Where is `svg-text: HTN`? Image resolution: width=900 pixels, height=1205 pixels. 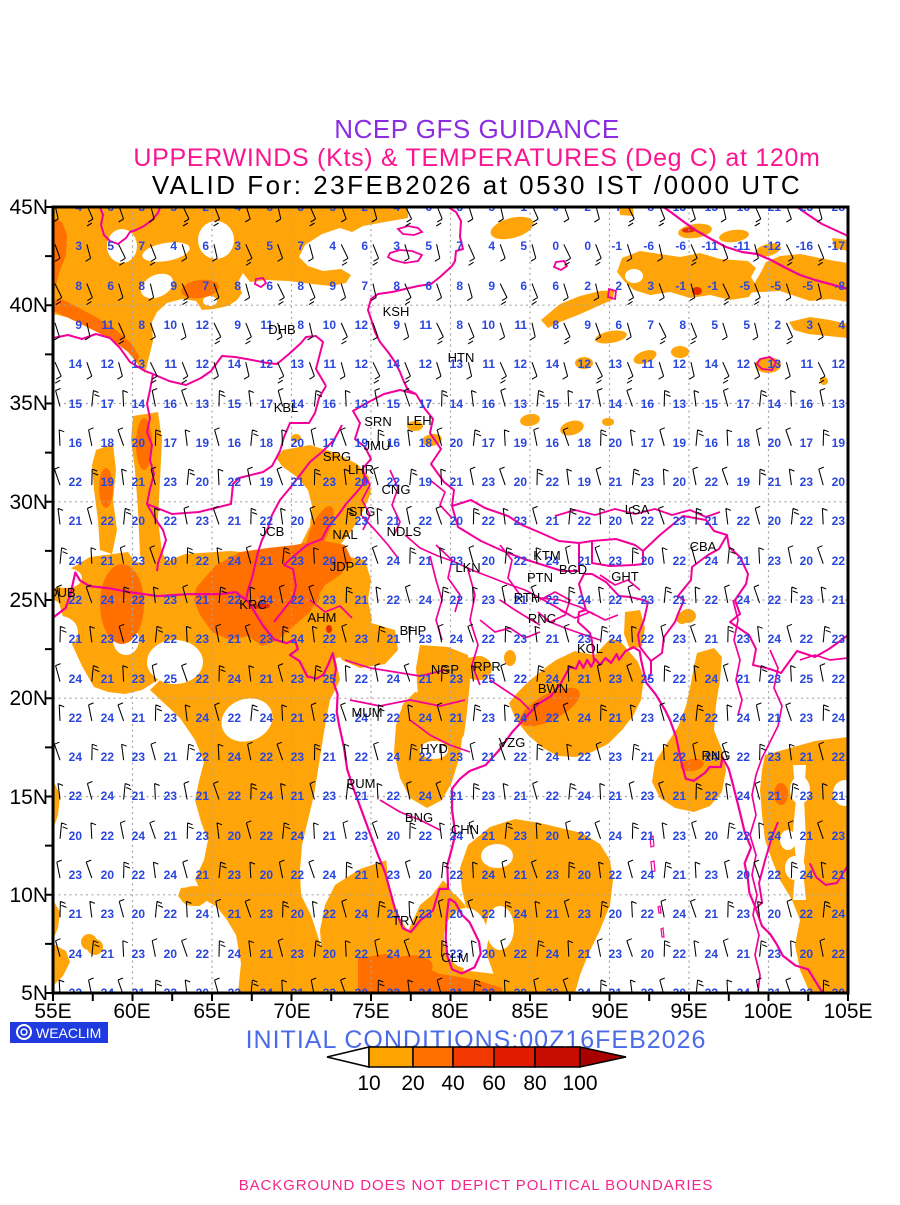
svg-text: HTN is located at coordinates (461, 357).